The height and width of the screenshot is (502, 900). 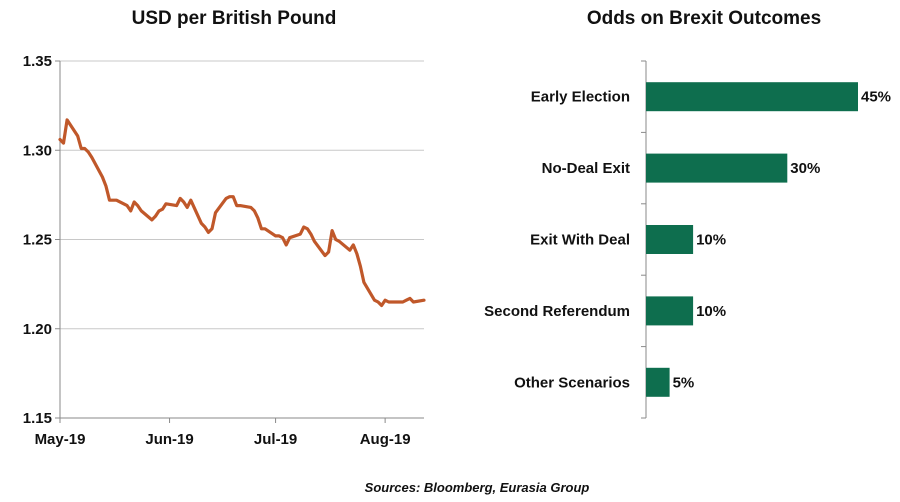 I want to click on bar-value-label: 45%, so click(x=876, y=97).